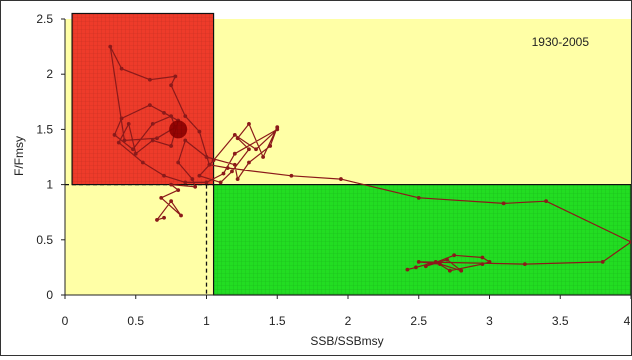 This screenshot has height=360, width=632. What do you see at coordinates (49, 295) in the screenshot?
I see `y-tick-label: 0` at bounding box center [49, 295].